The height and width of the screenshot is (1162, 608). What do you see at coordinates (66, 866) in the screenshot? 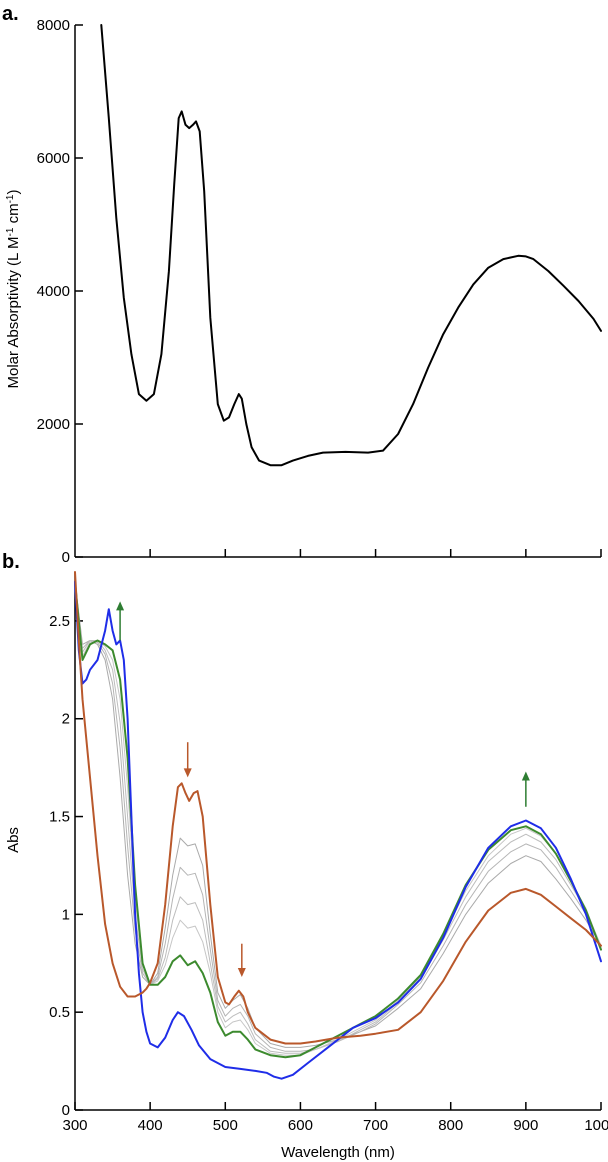
I see `panel-b-y-ticks: 0 0.5 1 1.5 2 2.5` at bounding box center [66, 866].